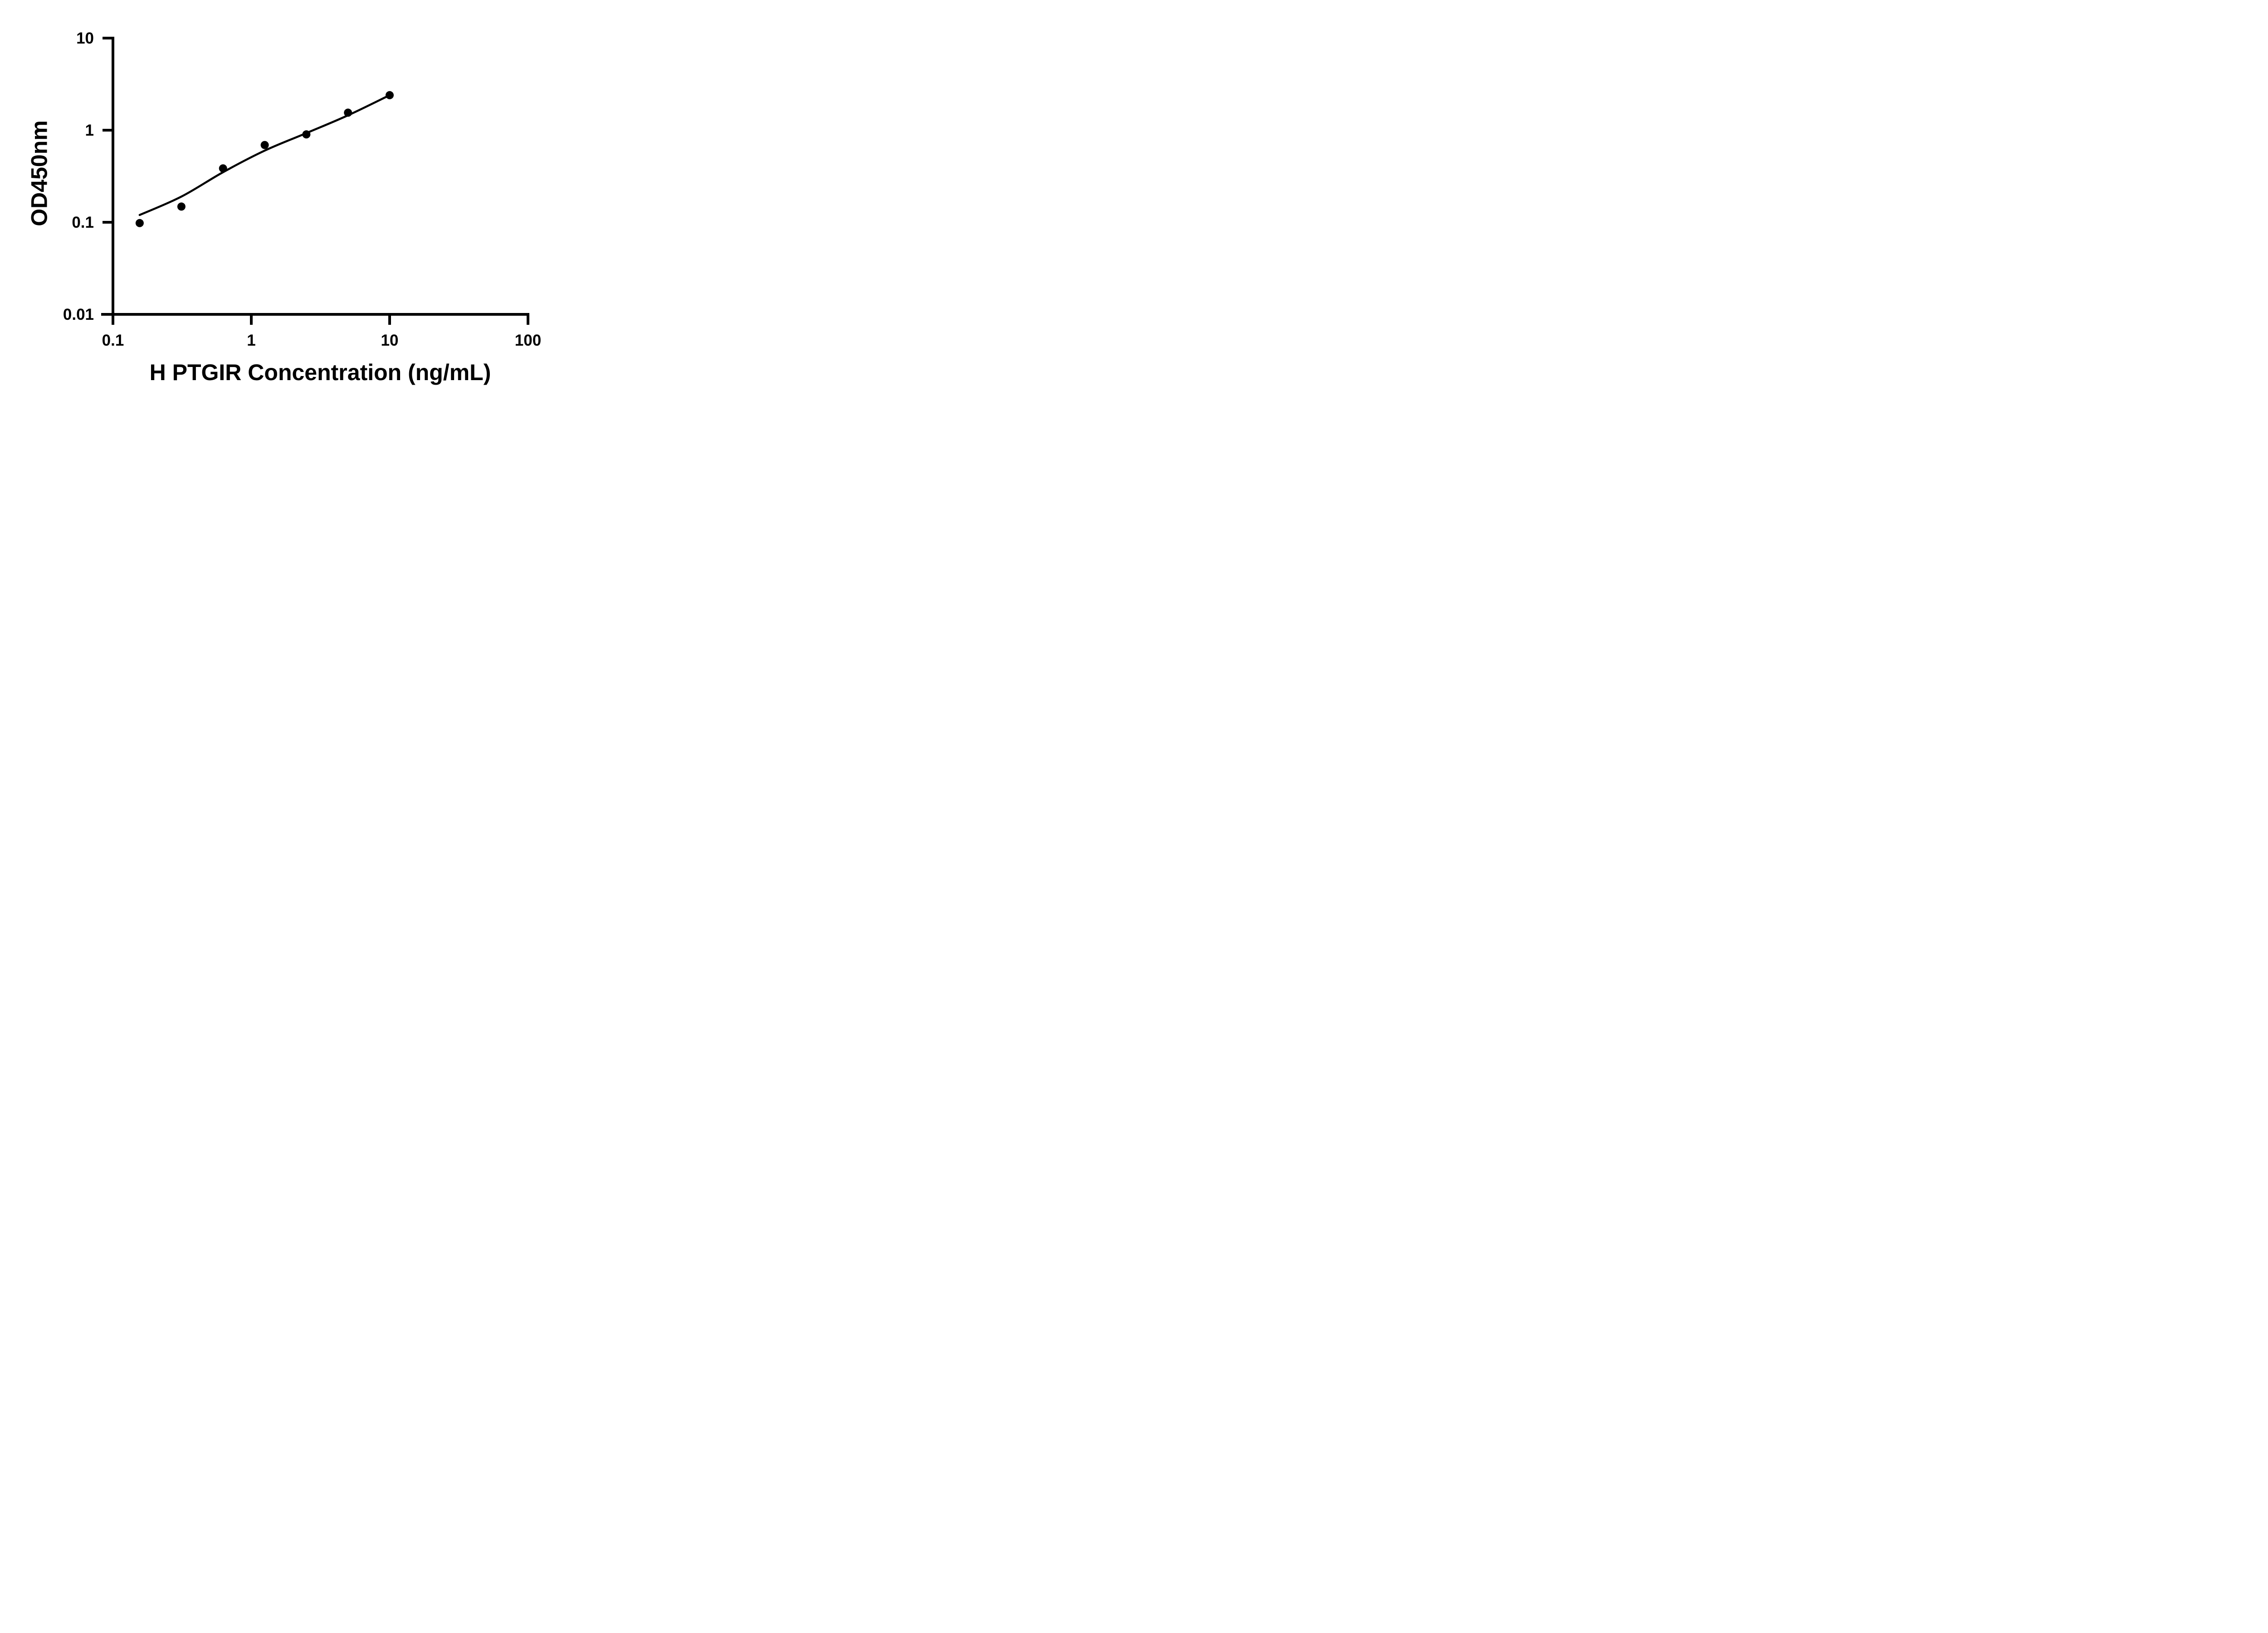 The height and width of the screenshot is (1633, 2268). I want to click on x-axis-title: H PTGIR Concentration (ng/mL), so click(320, 372).